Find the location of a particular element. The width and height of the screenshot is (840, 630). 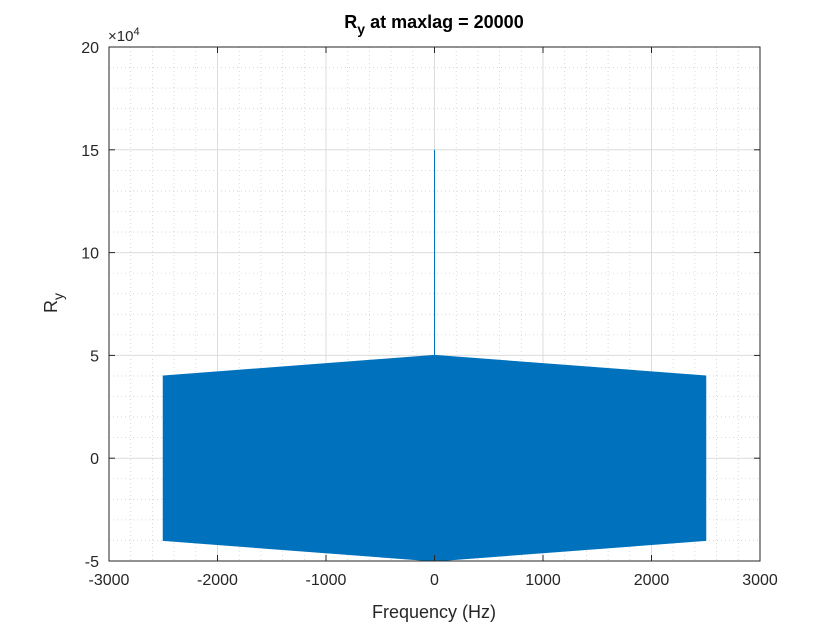

y-axis-exponent: ×10⁴ is located at coordinates (124, 35).